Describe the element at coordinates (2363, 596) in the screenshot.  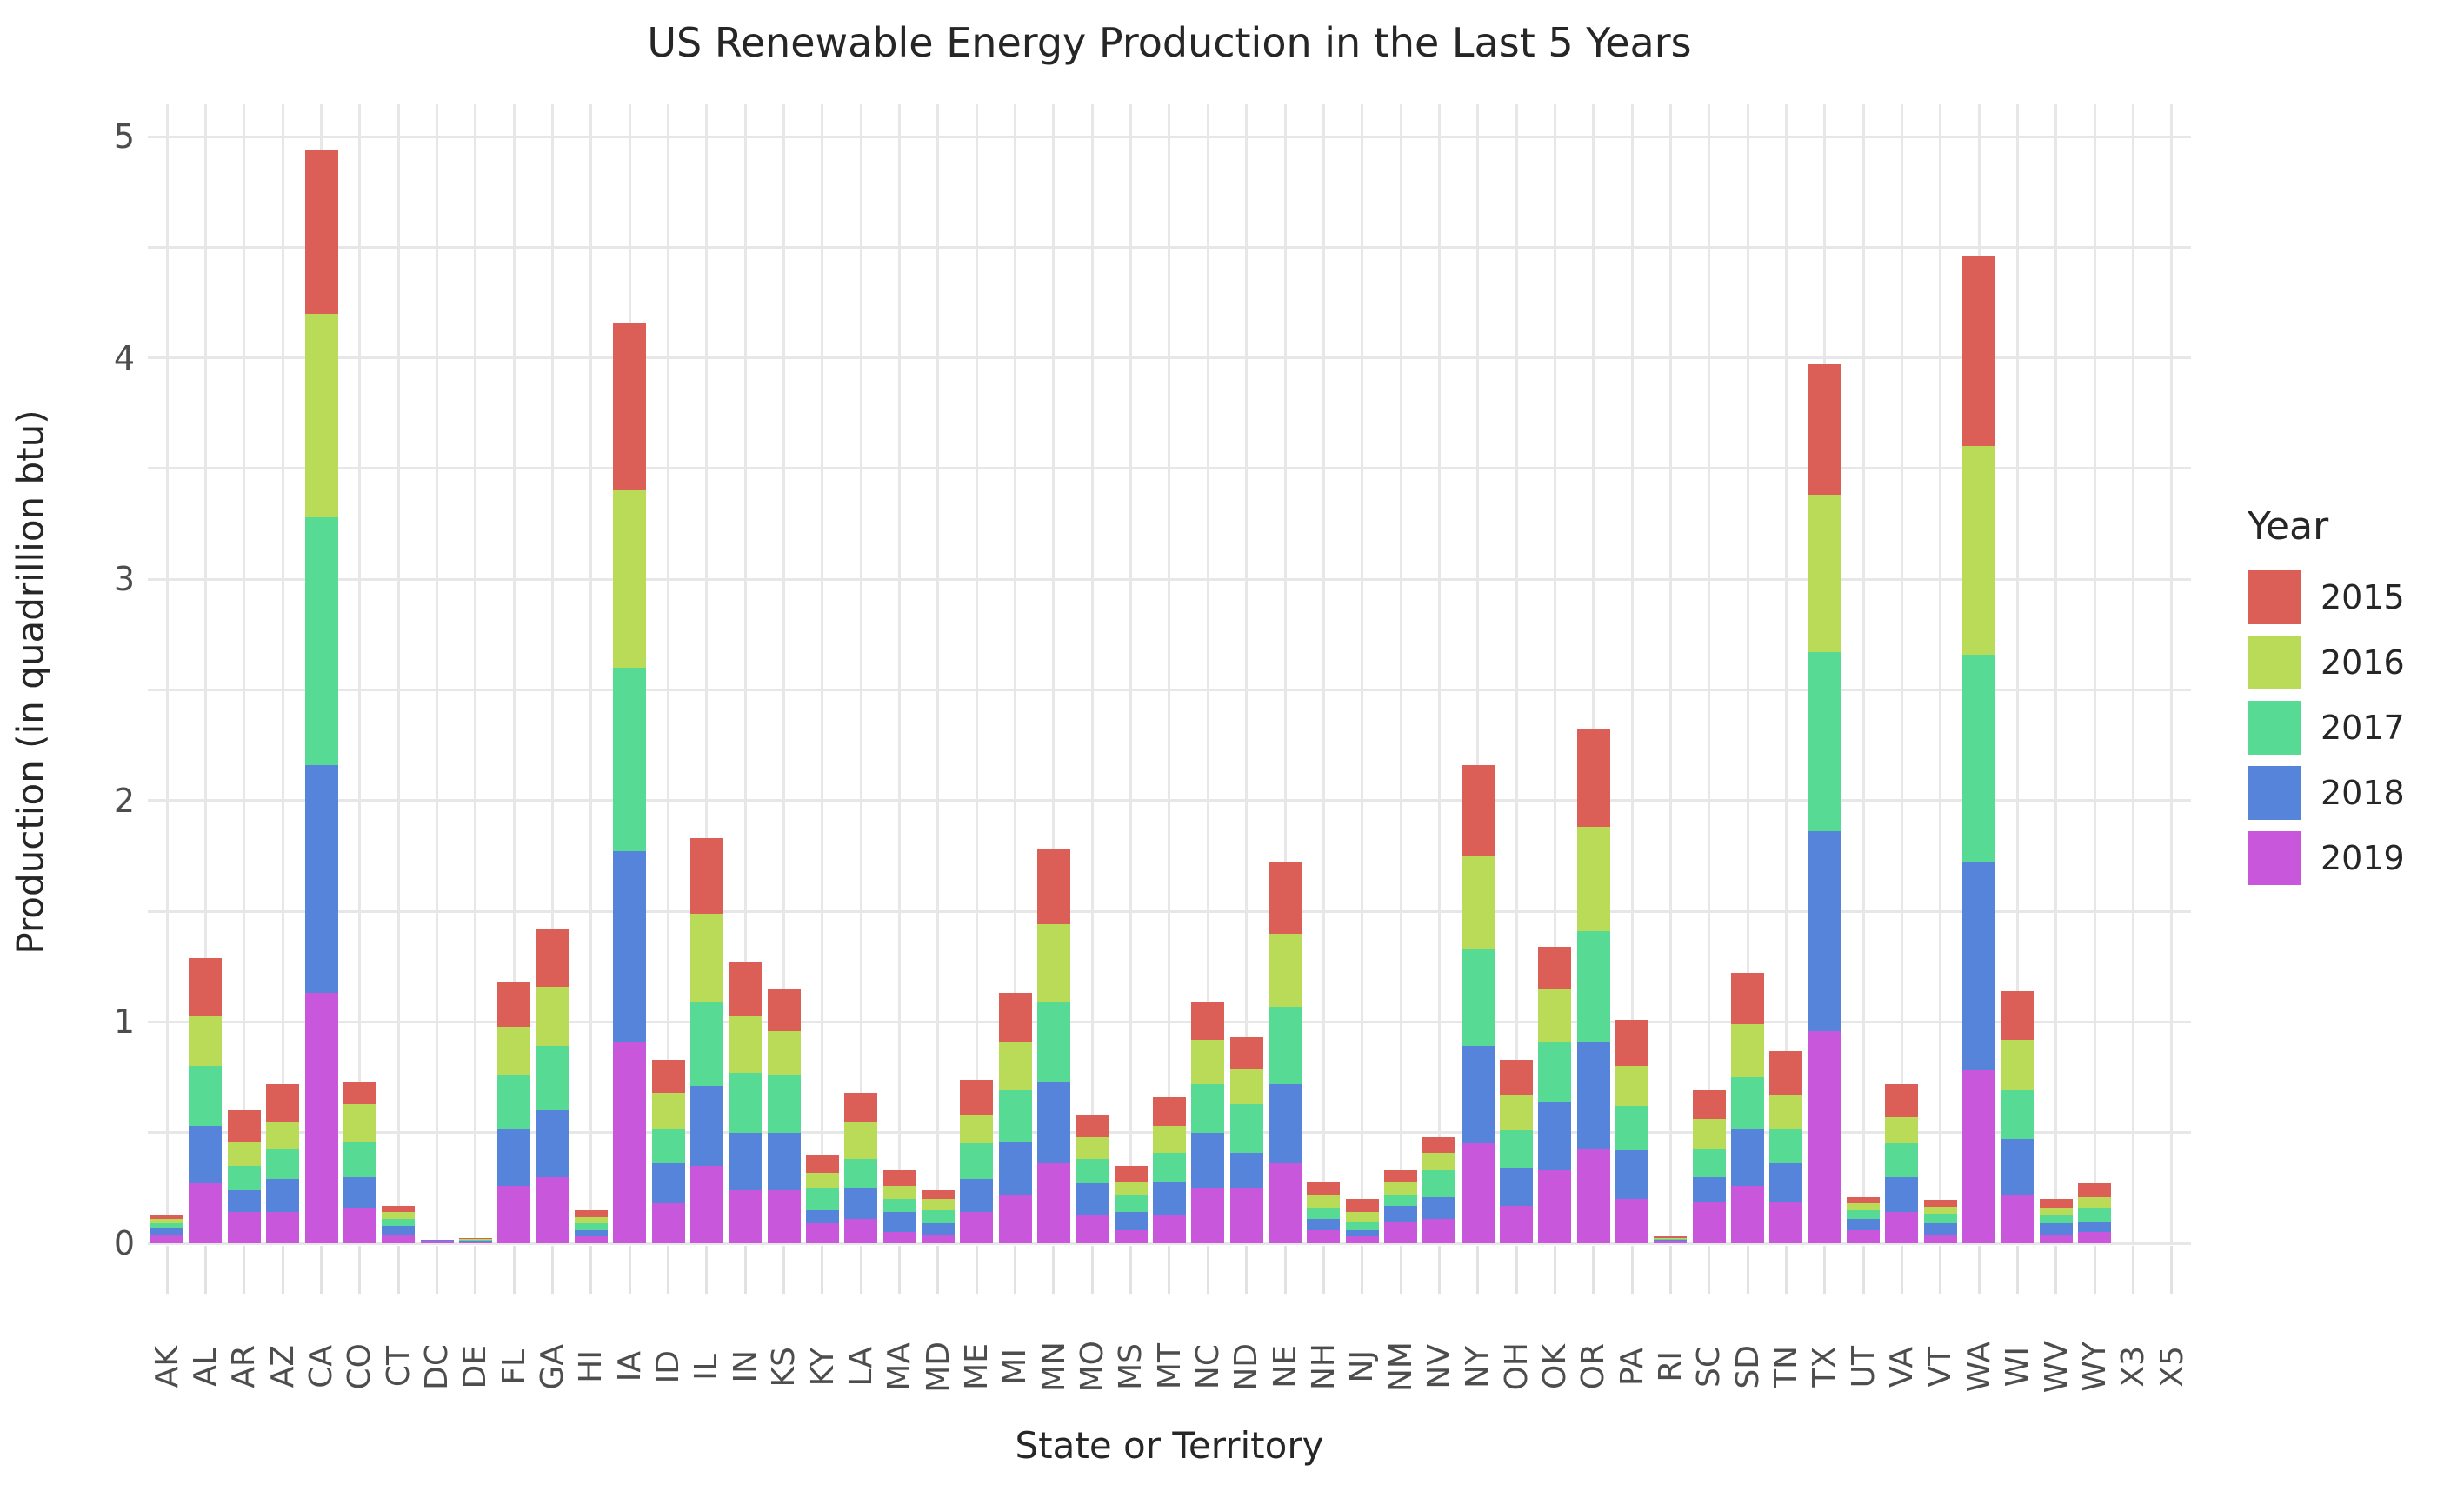
I see `legend-label: 2015` at that location.